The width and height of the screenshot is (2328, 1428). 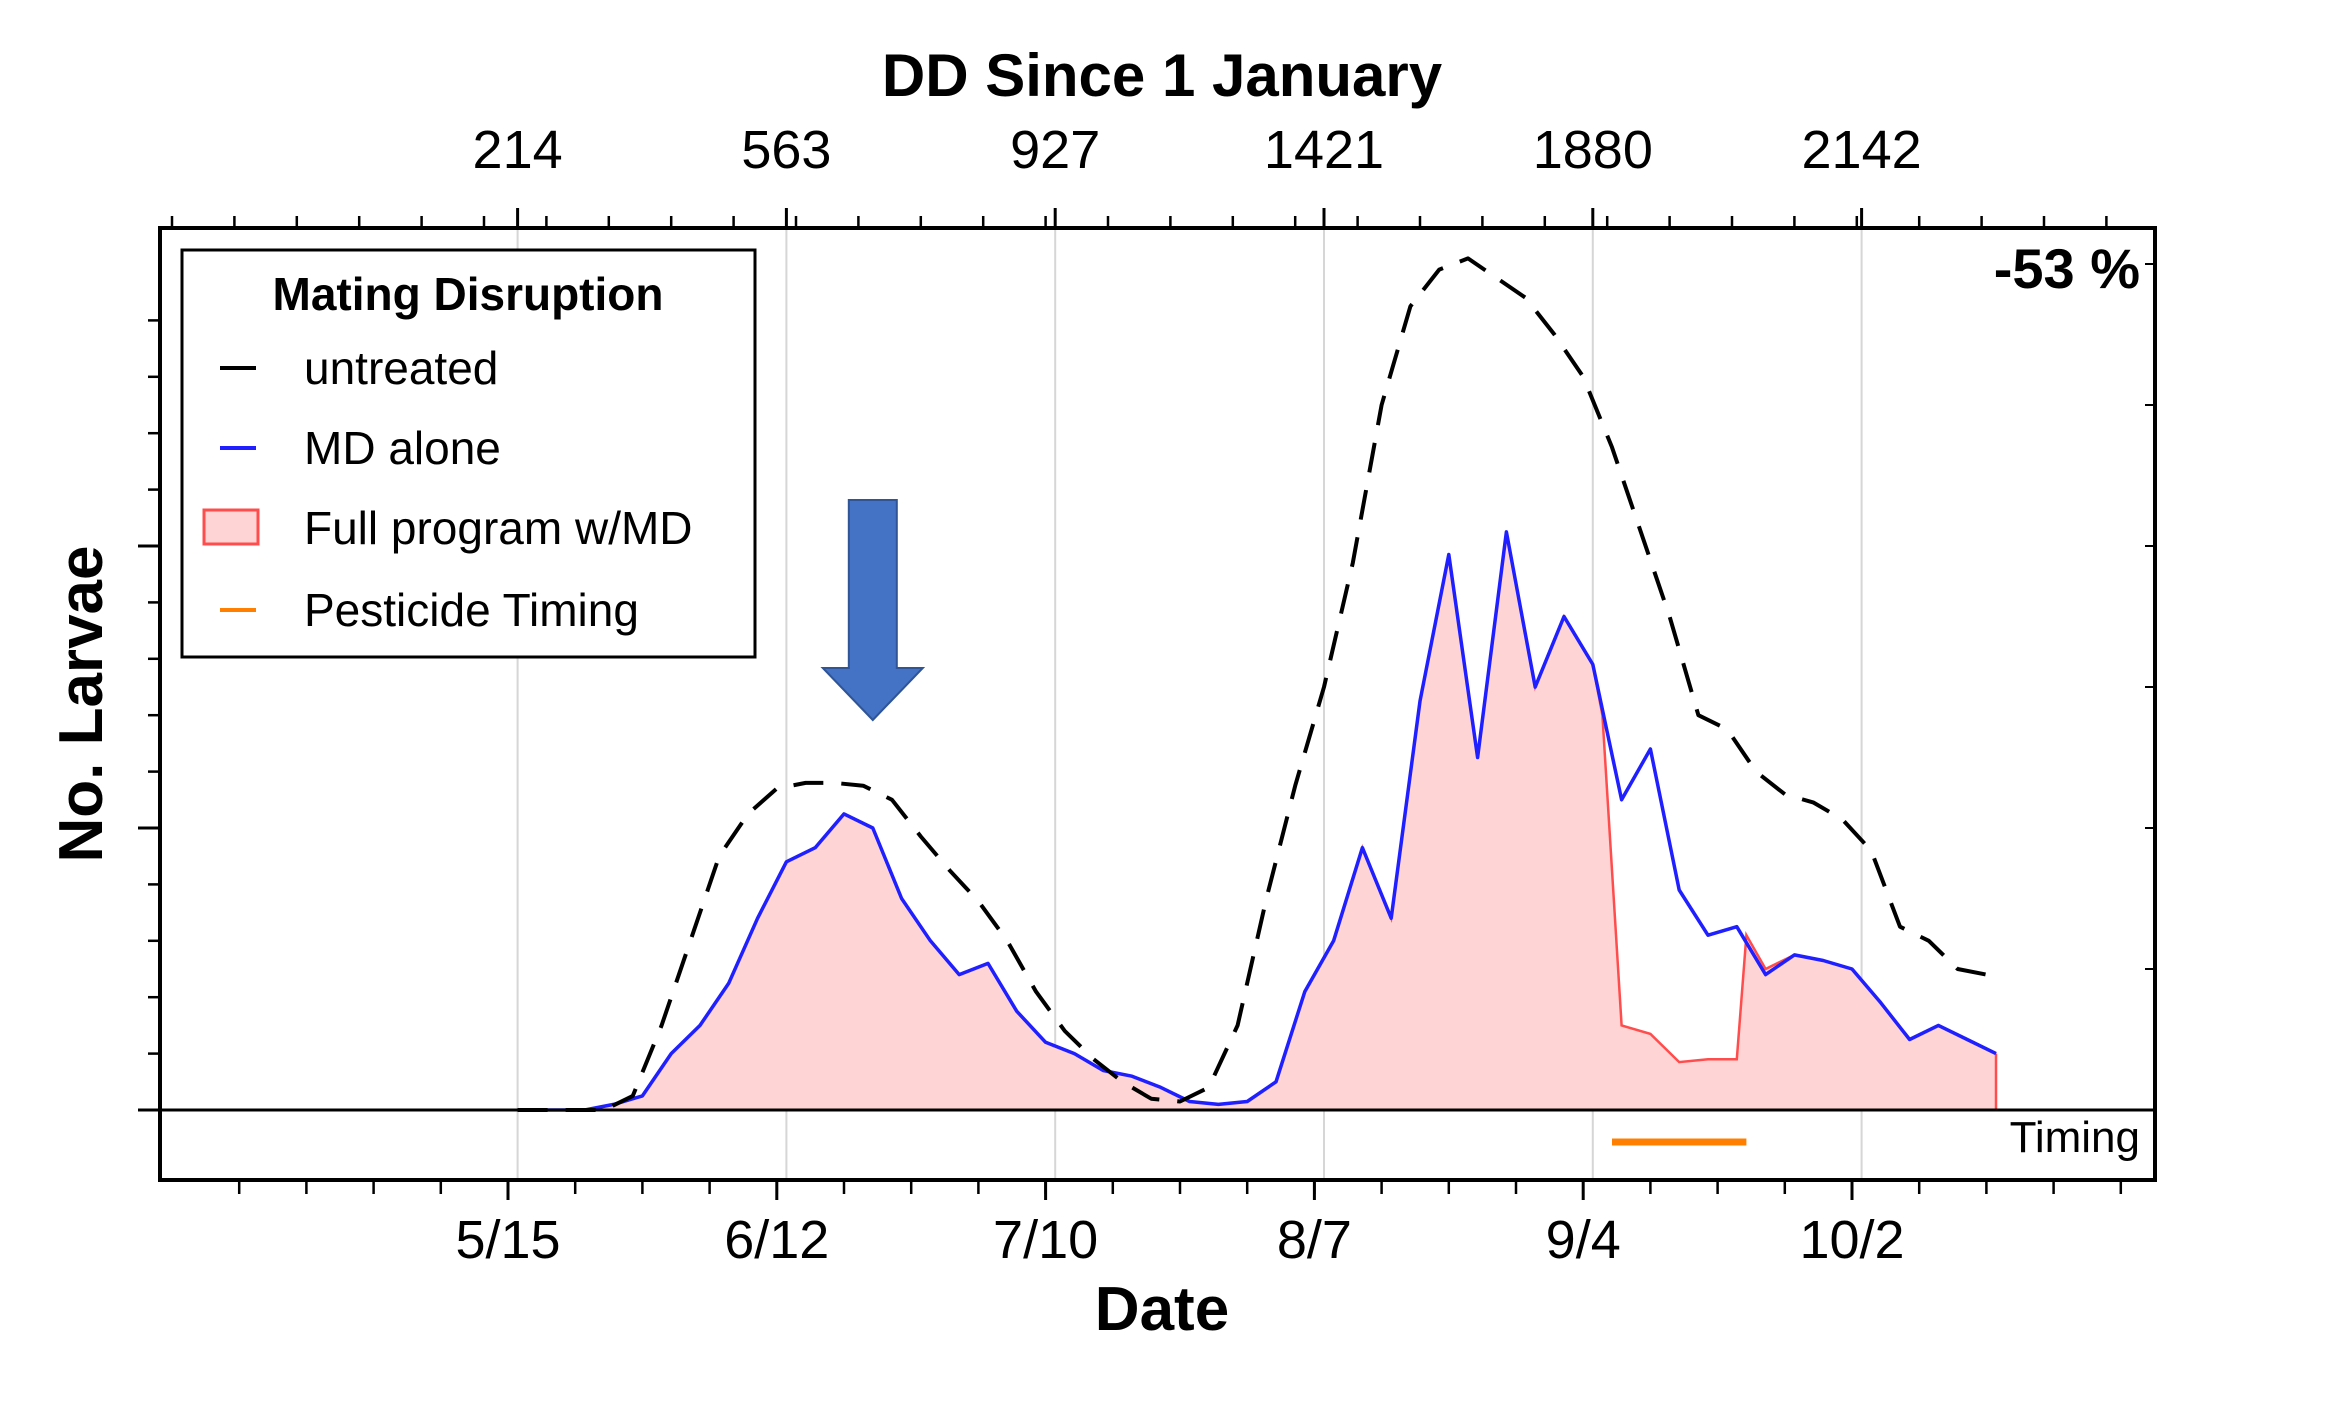 I want to click on top-tick-label: 927, so click(x=1055, y=150).